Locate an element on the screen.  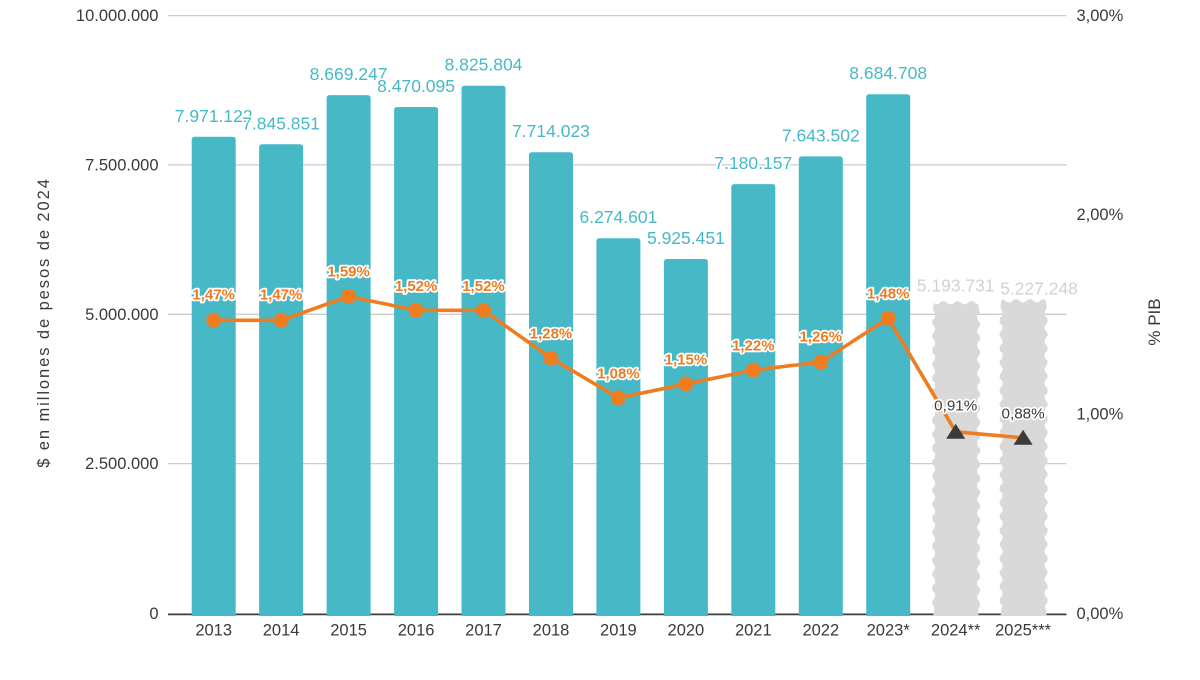
svg-text: 0,00% is located at coordinates (1100, 614).